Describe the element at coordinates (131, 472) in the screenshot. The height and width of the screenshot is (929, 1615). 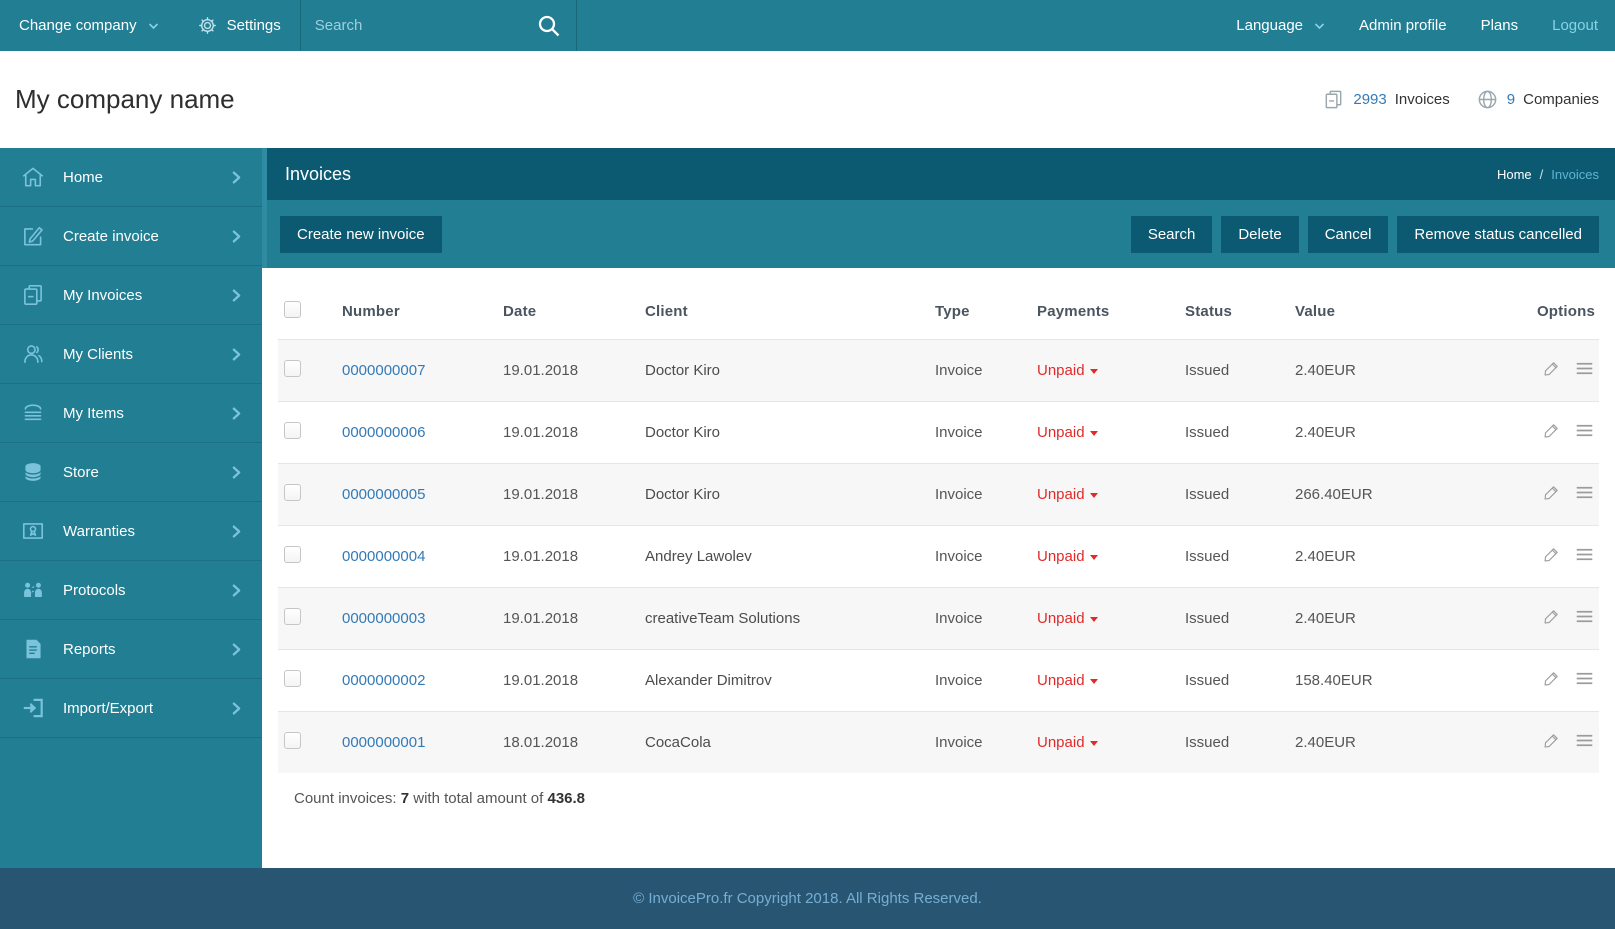
I see `sidebar-item-store: Store` at that location.